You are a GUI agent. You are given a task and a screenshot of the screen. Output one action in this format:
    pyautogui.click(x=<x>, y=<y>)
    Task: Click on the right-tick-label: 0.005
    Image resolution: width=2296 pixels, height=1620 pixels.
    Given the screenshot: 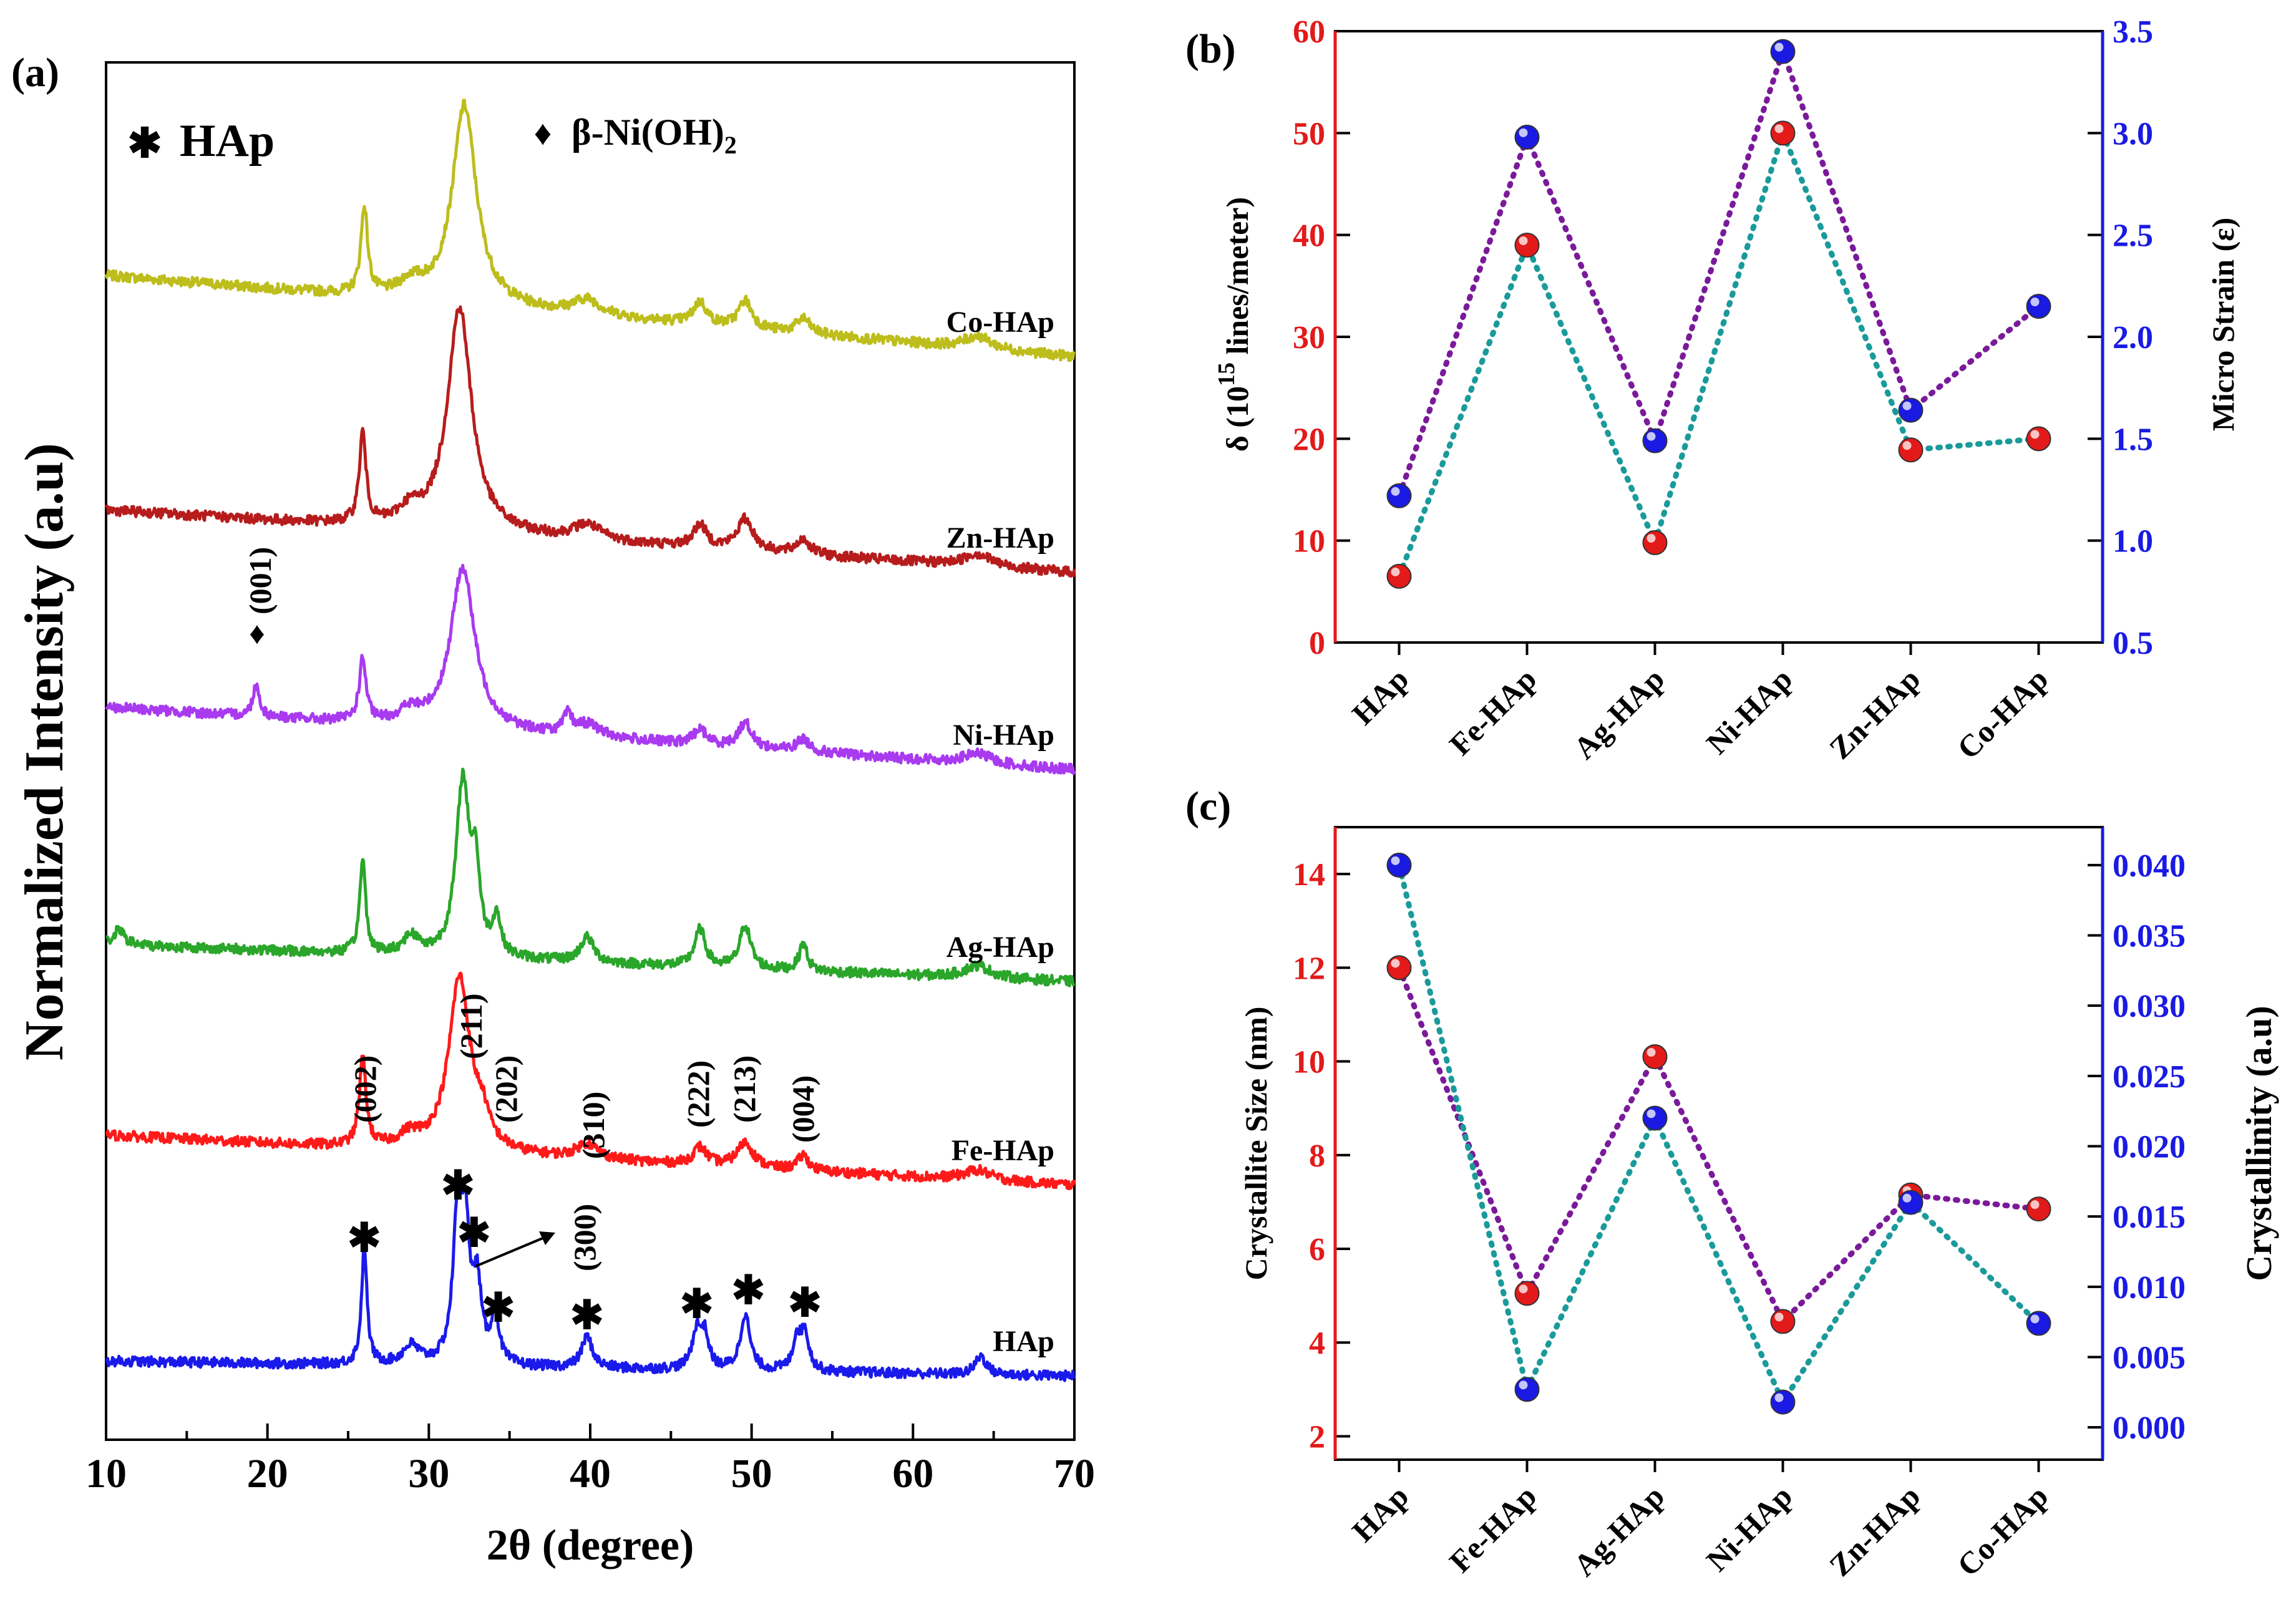 What is the action you would take?
    pyautogui.click(x=2149, y=1358)
    